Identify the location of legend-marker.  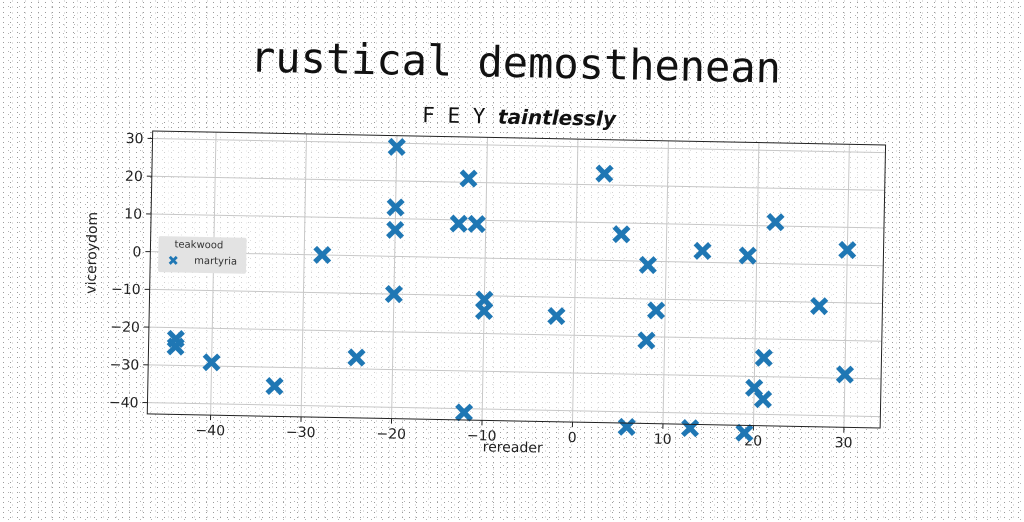
(173, 260).